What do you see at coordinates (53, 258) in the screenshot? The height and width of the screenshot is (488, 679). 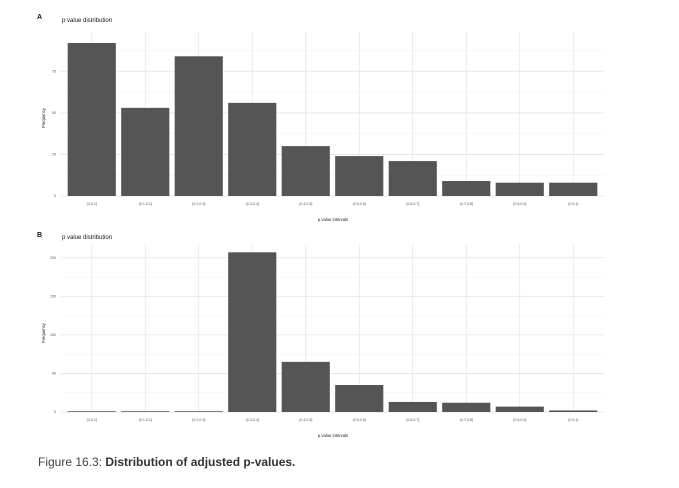 I see `y-tick-label: 200` at bounding box center [53, 258].